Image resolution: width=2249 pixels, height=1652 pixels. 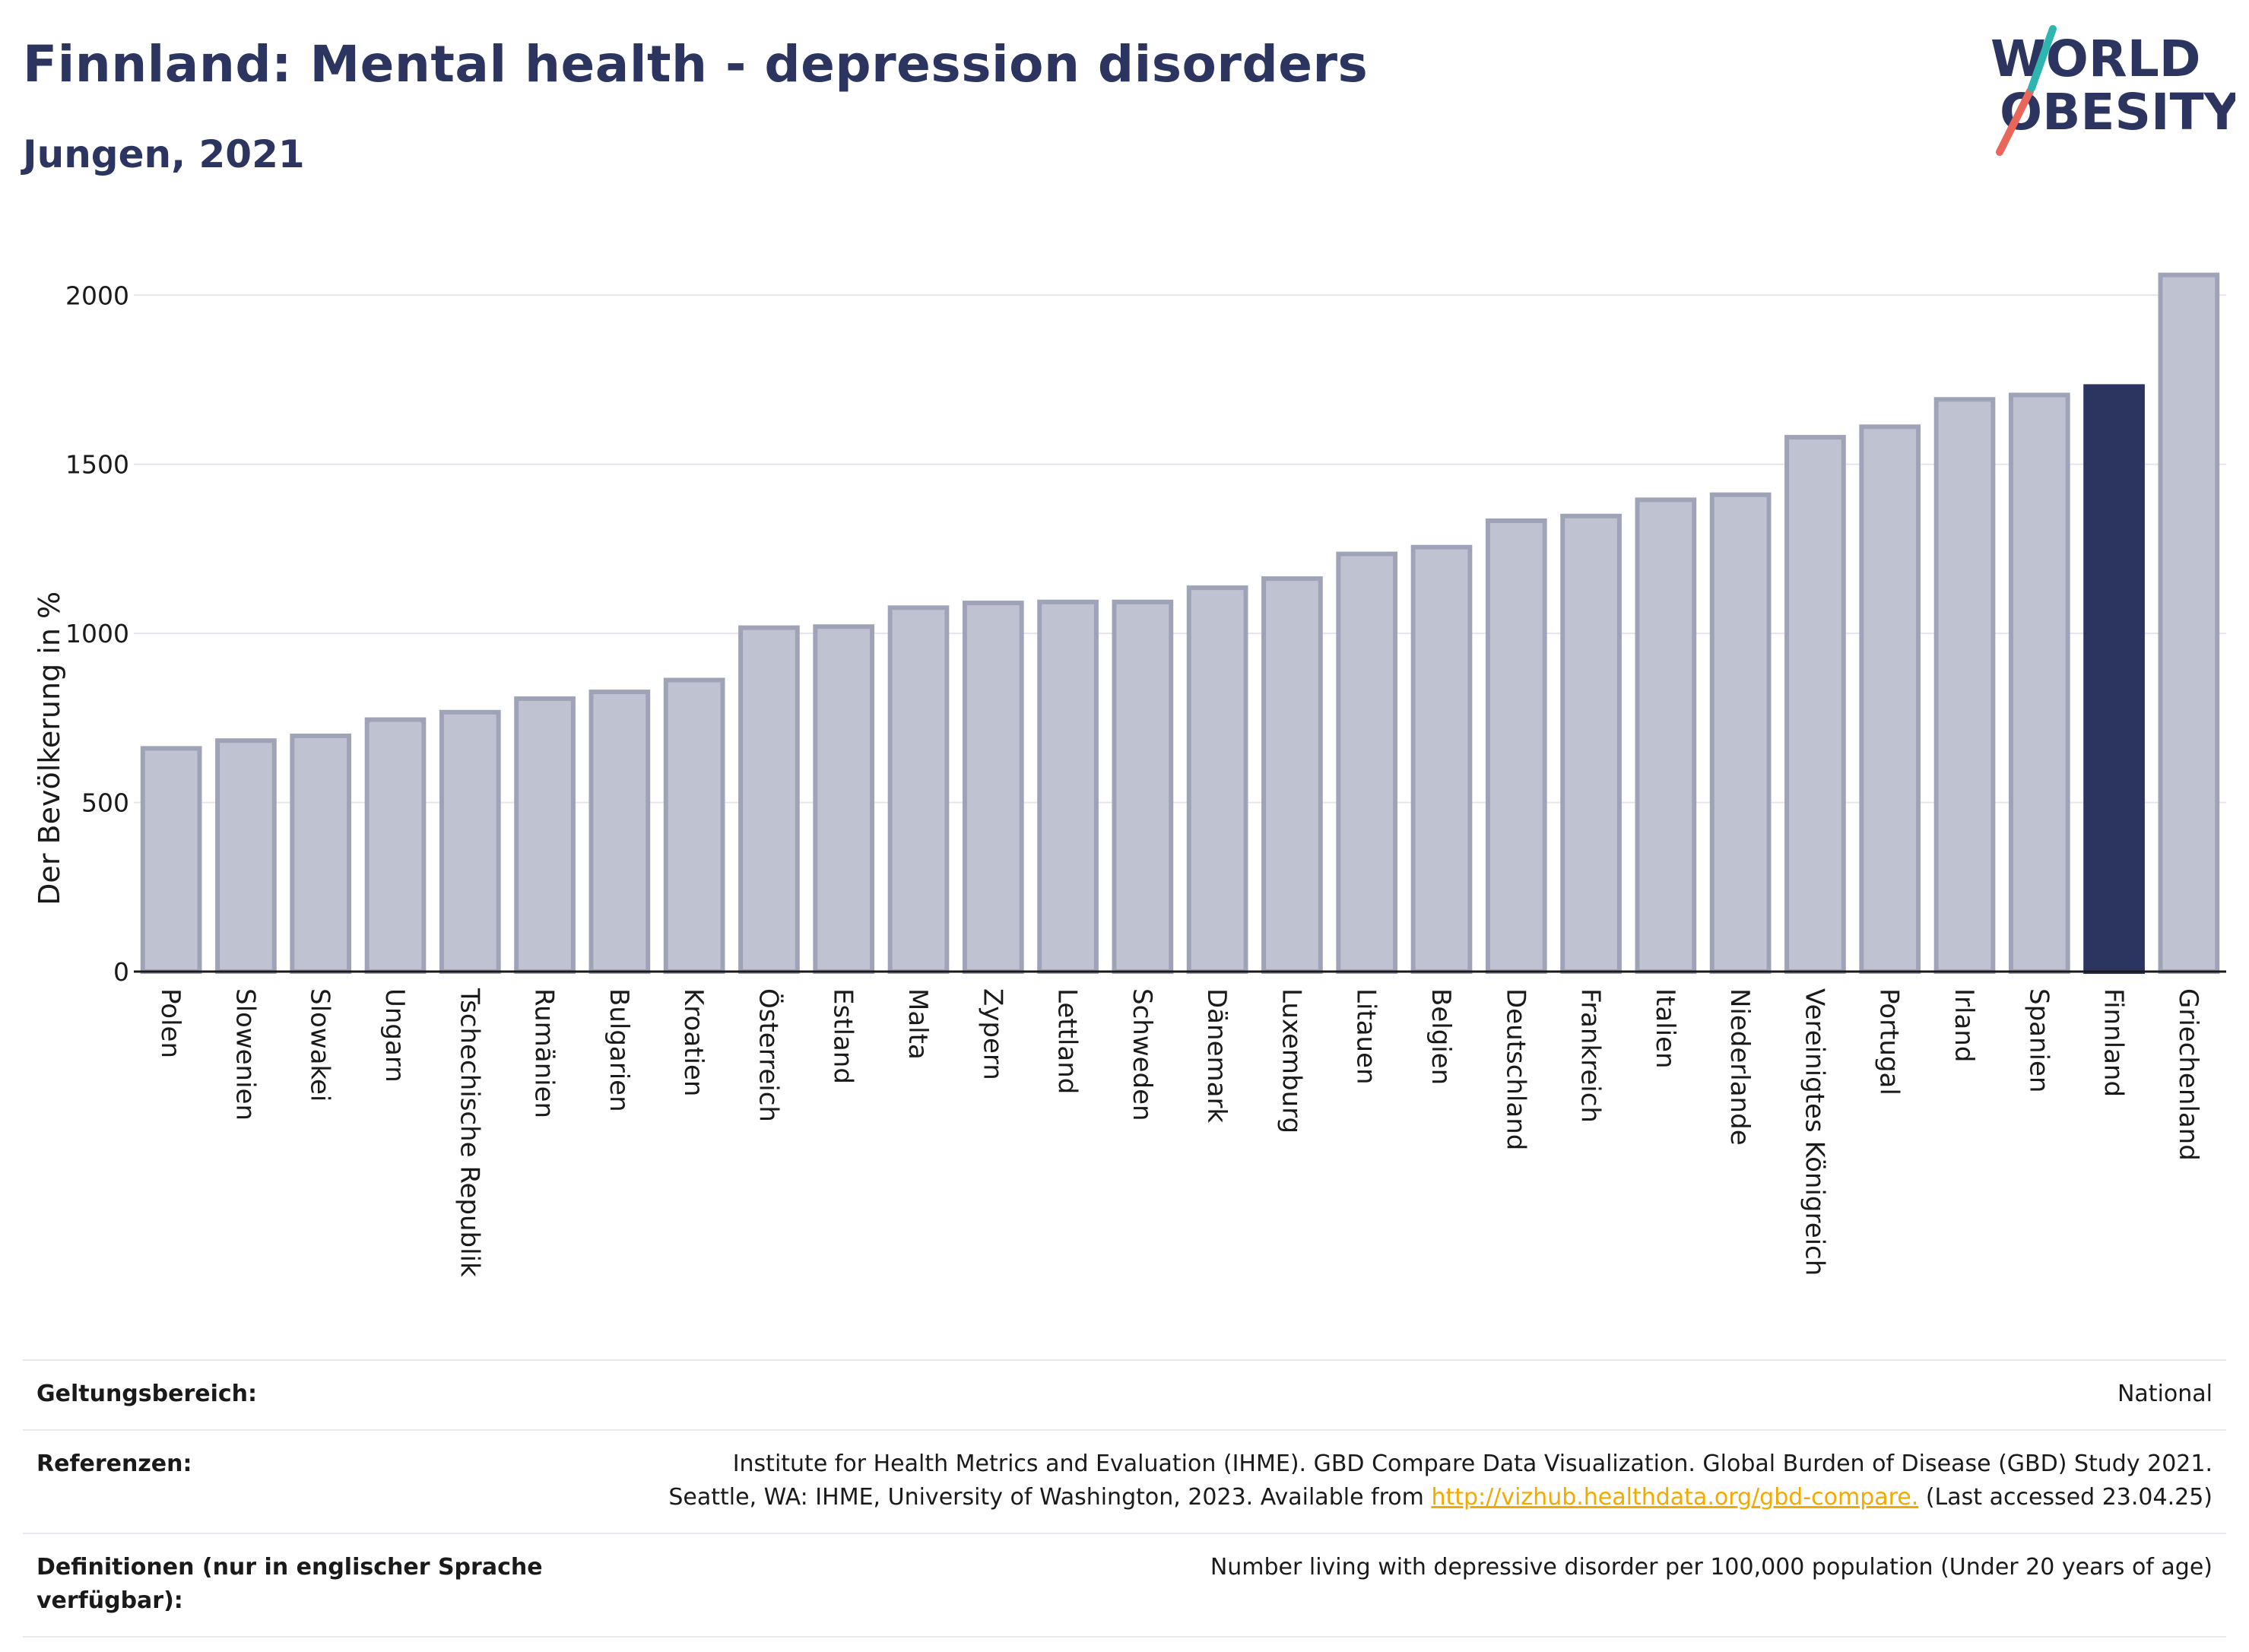 I want to click on x-tick-label: Griechenland, so click(x=2188, y=1074).